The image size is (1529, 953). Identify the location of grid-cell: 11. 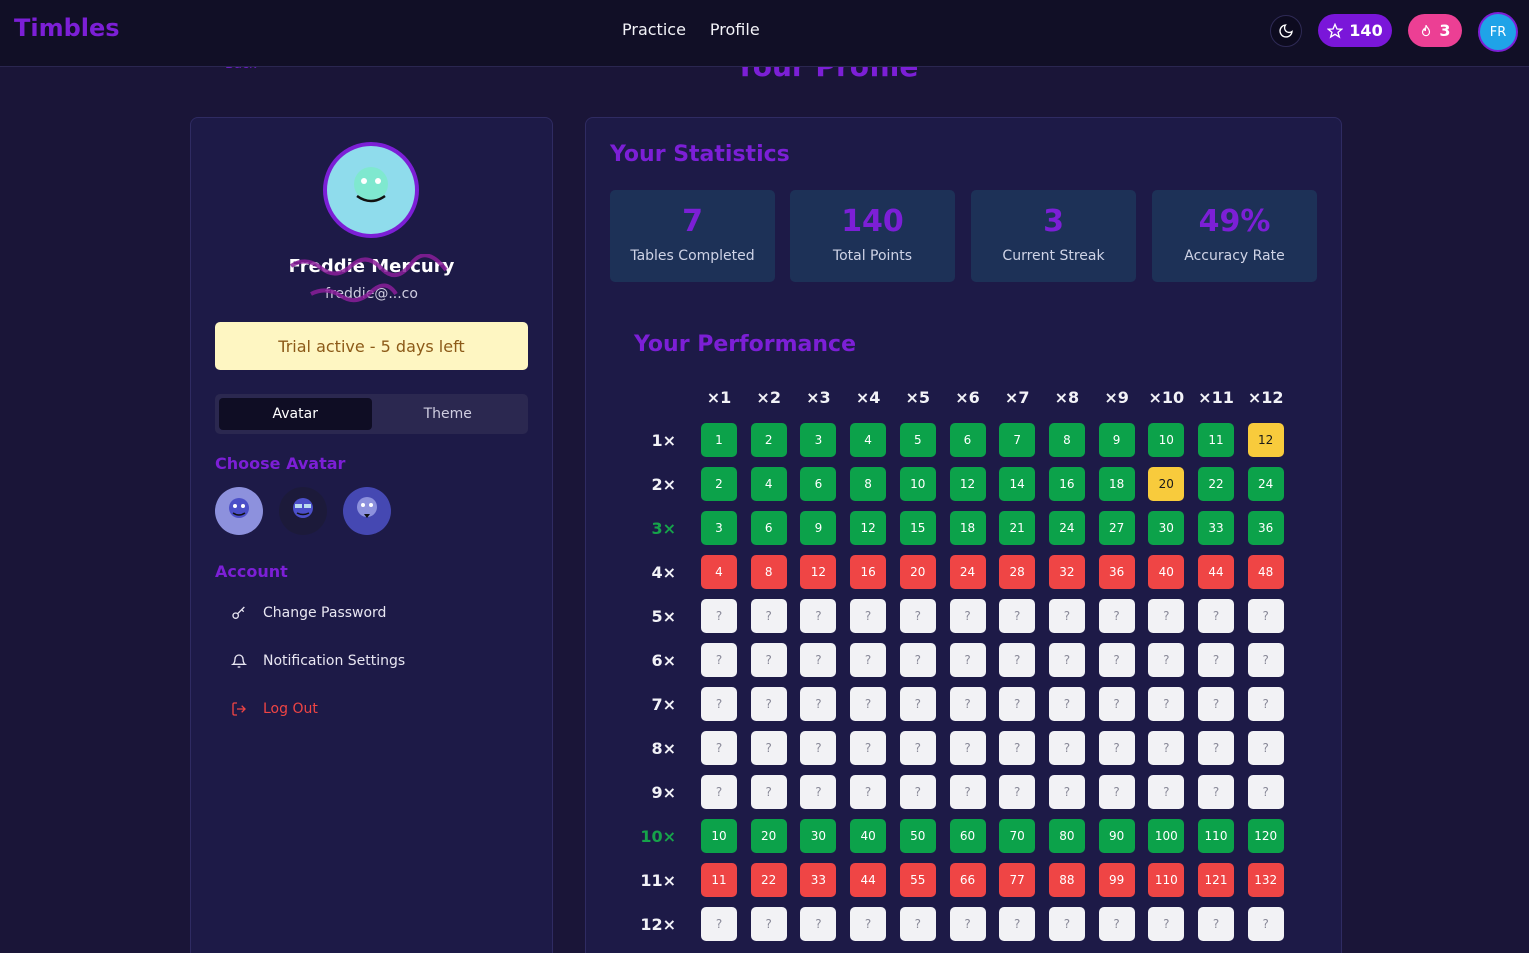
(1216, 440).